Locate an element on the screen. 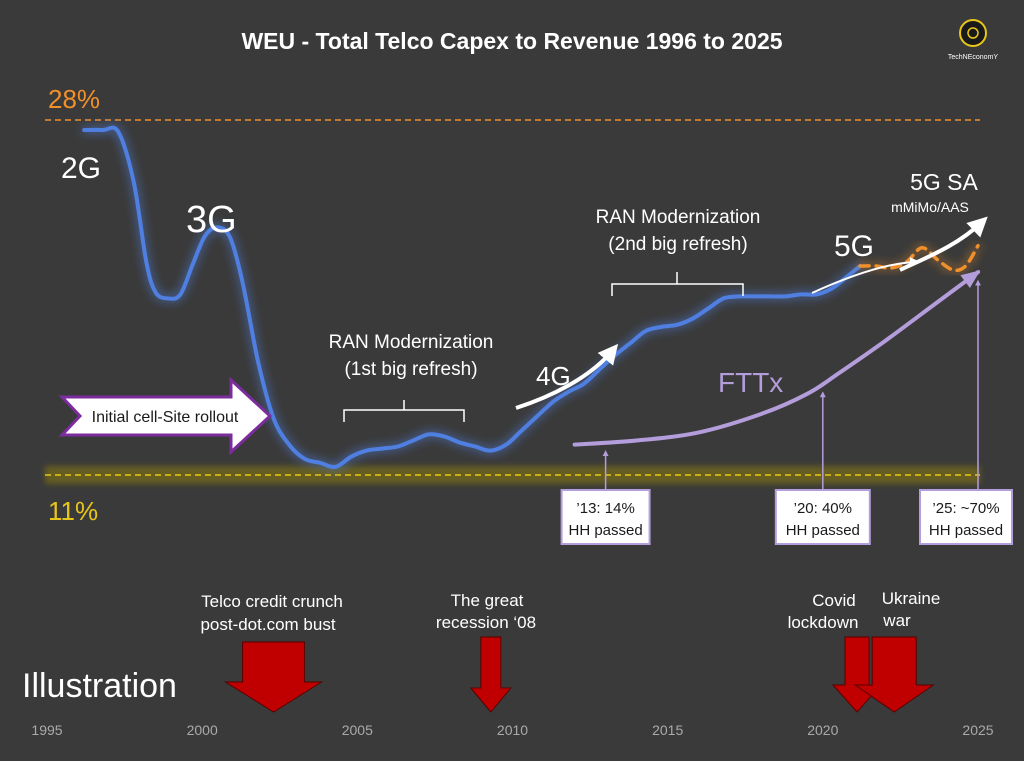 The width and height of the screenshot is (1024, 761). event-covid: Covid lockdown is located at coordinates (835, 652).